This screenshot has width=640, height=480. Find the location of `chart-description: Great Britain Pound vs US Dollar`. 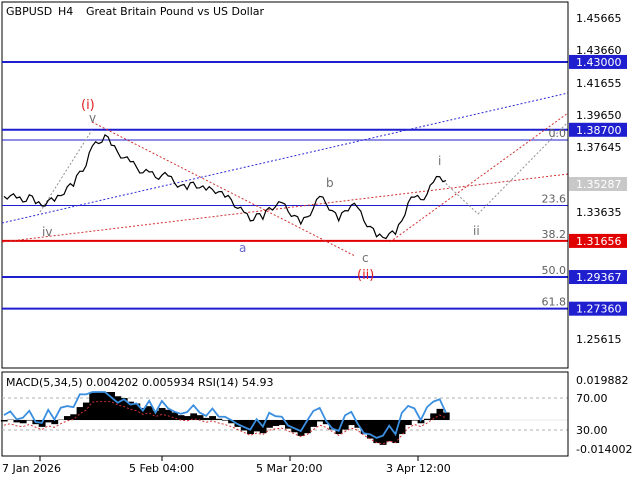

chart-description: Great Britain Pound vs US Dollar is located at coordinates (175, 11).